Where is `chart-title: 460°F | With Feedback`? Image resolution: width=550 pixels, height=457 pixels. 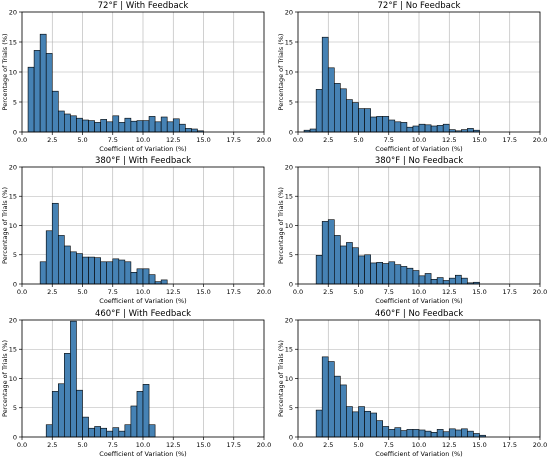
chart-title: 460°F | With Feedback is located at coordinates (143, 314).